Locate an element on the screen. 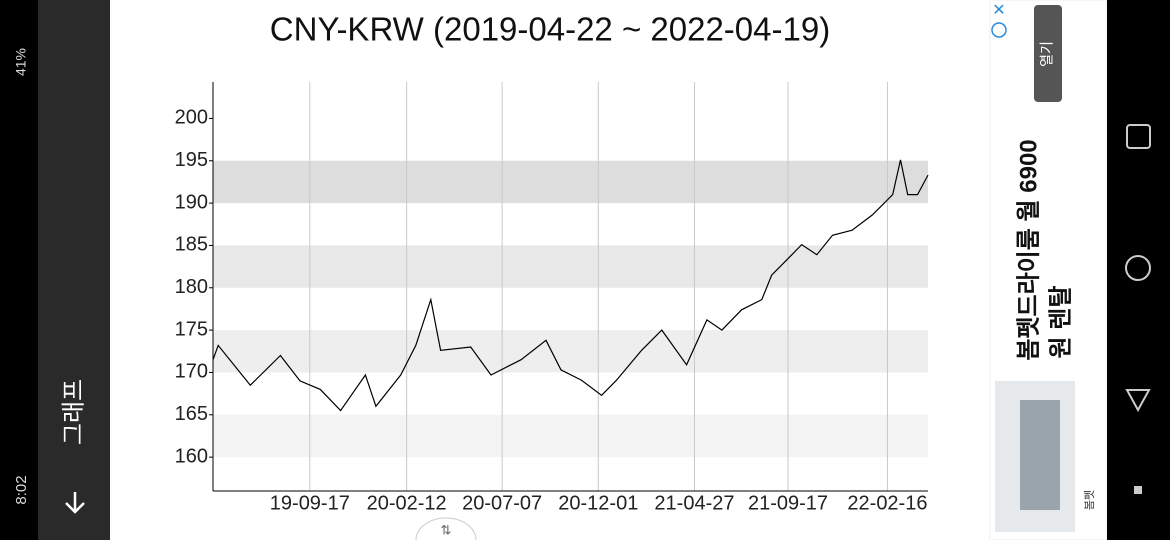  ad-button-label: 열기 is located at coordinates (1047, 54).